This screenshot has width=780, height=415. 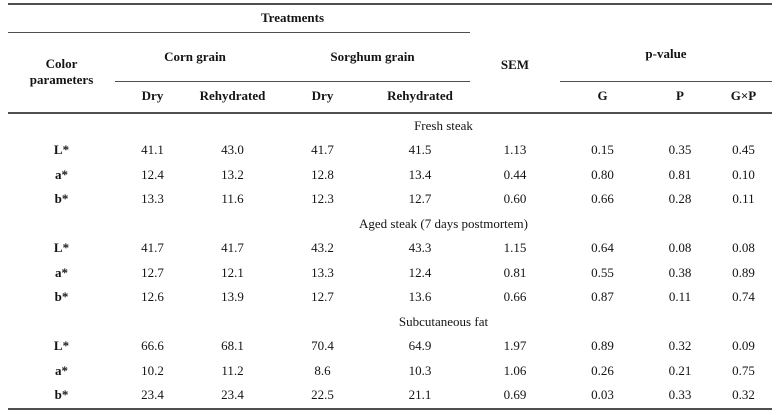 I want to click on value-cell: 0.75, so click(x=743, y=370).